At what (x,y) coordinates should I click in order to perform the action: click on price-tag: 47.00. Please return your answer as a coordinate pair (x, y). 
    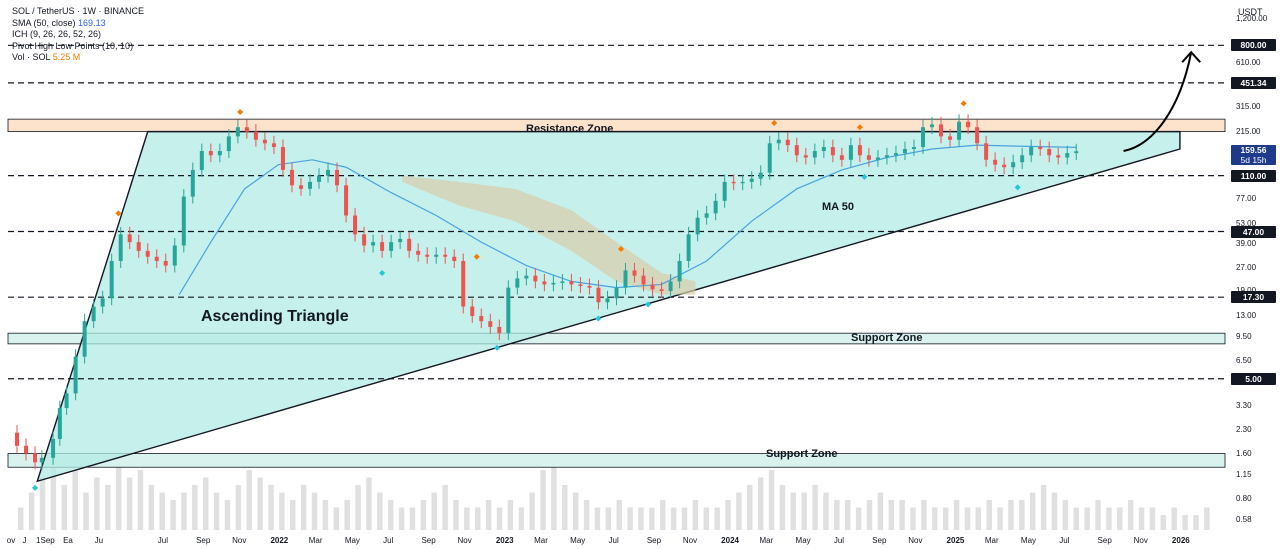
    Looking at the image, I should click on (1253, 231).